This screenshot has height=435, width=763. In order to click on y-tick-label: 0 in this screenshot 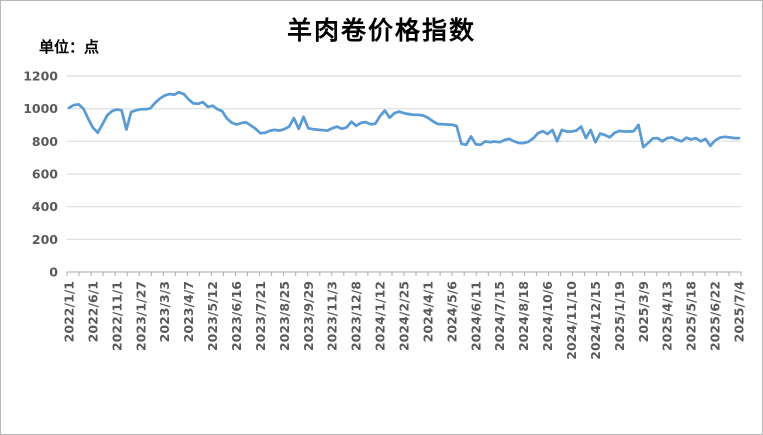, I will do `click(53, 272)`.